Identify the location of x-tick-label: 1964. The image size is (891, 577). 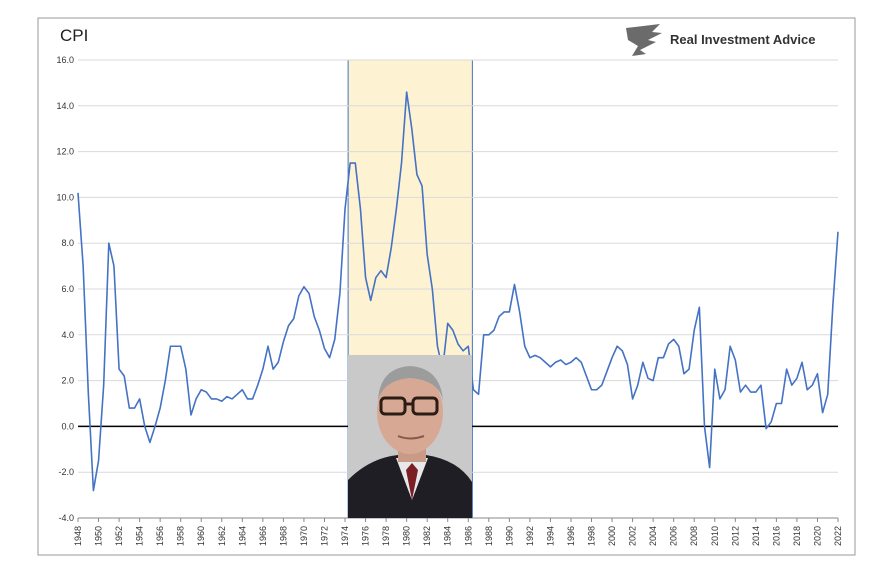
(242, 536).